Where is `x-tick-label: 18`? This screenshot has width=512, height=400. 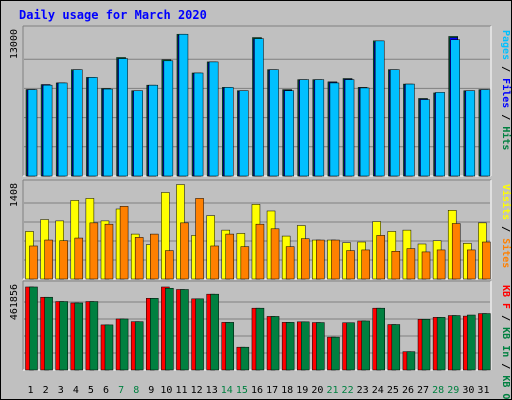
x-tick-label: 18 is located at coordinates (287, 390).